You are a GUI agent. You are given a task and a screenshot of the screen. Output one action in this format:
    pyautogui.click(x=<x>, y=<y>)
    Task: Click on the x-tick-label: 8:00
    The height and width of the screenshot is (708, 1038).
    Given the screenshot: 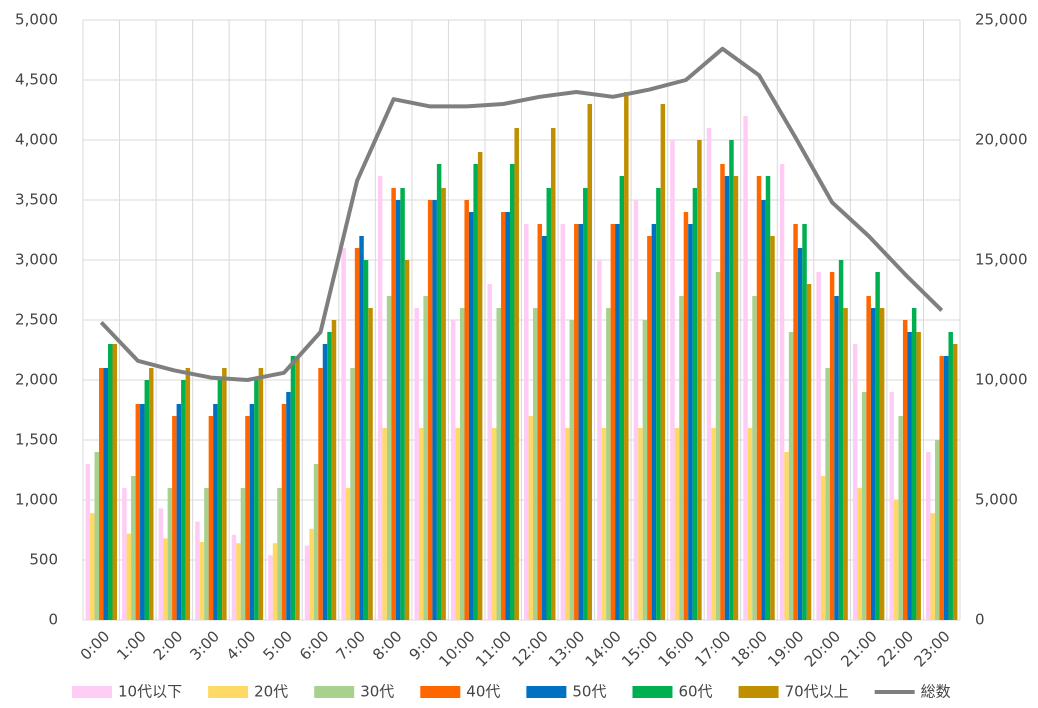 What is the action you would take?
    pyautogui.click(x=387, y=645)
    